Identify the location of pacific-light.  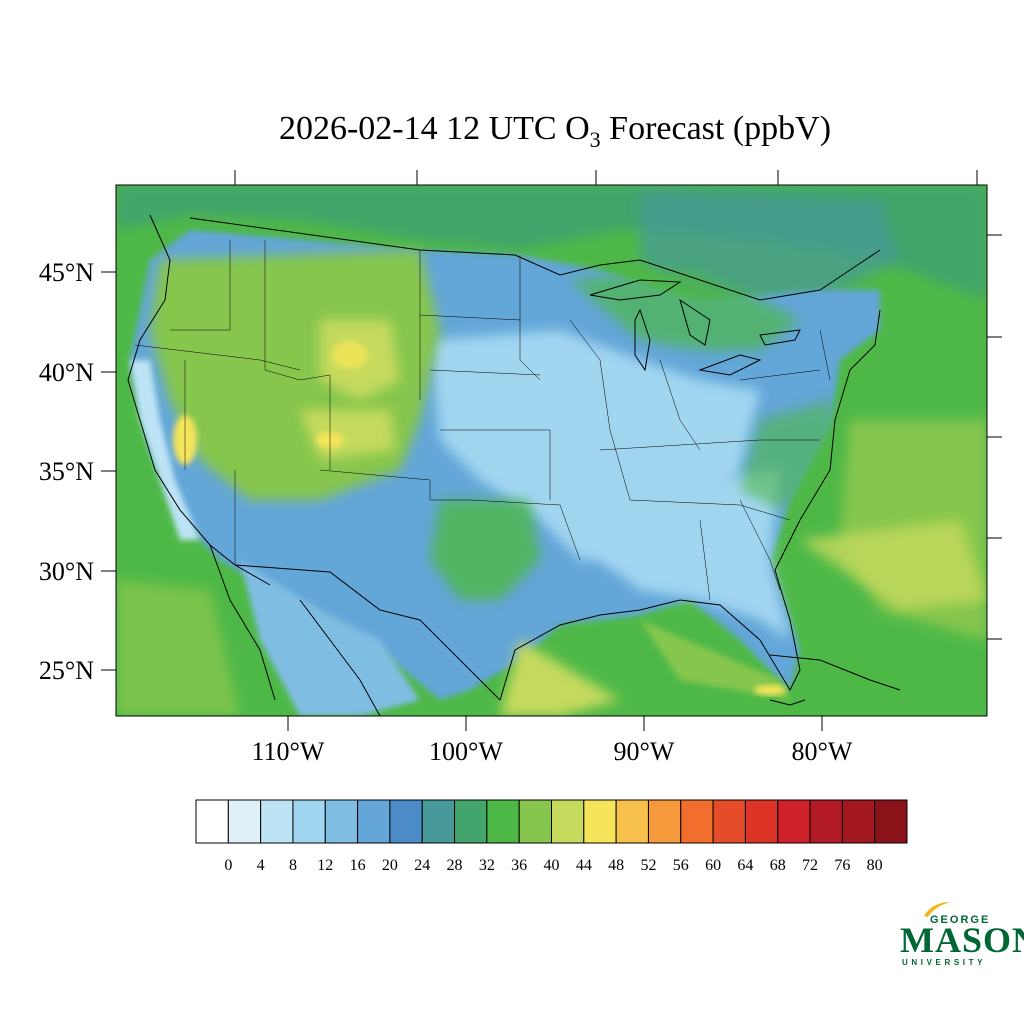
(178, 648).